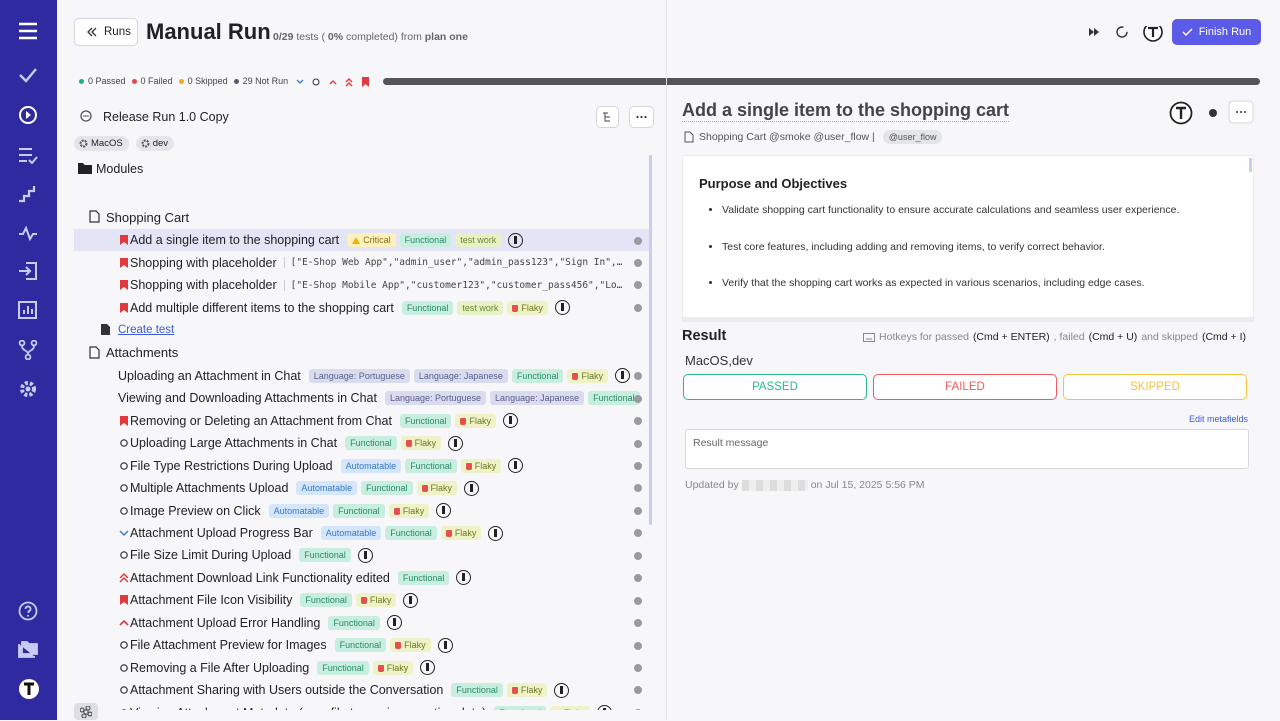 Image resolution: width=1280 pixels, height=721 pixels. What do you see at coordinates (968, 320) in the screenshot?
I see `resize-handle` at bounding box center [968, 320].